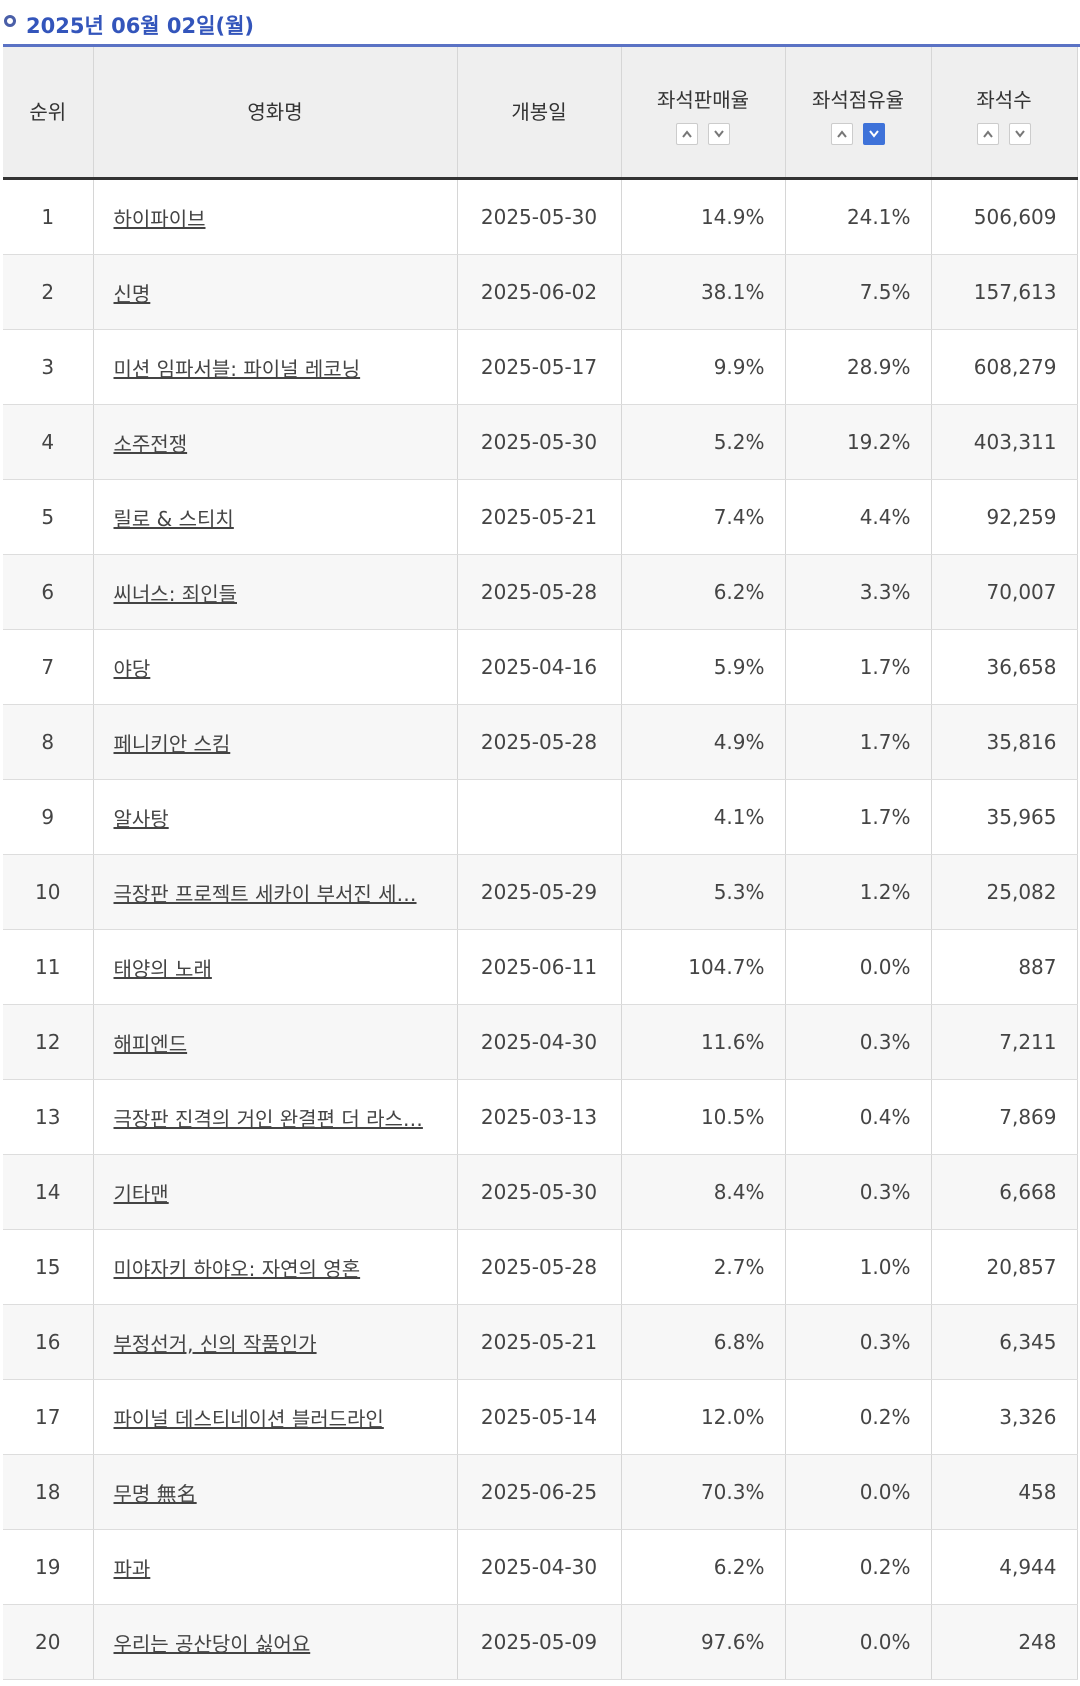 The image size is (1080, 1686). What do you see at coordinates (162, 968) in the screenshot?
I see `movie-title-link: 태양의 노래` at bounding box center [162, 968].